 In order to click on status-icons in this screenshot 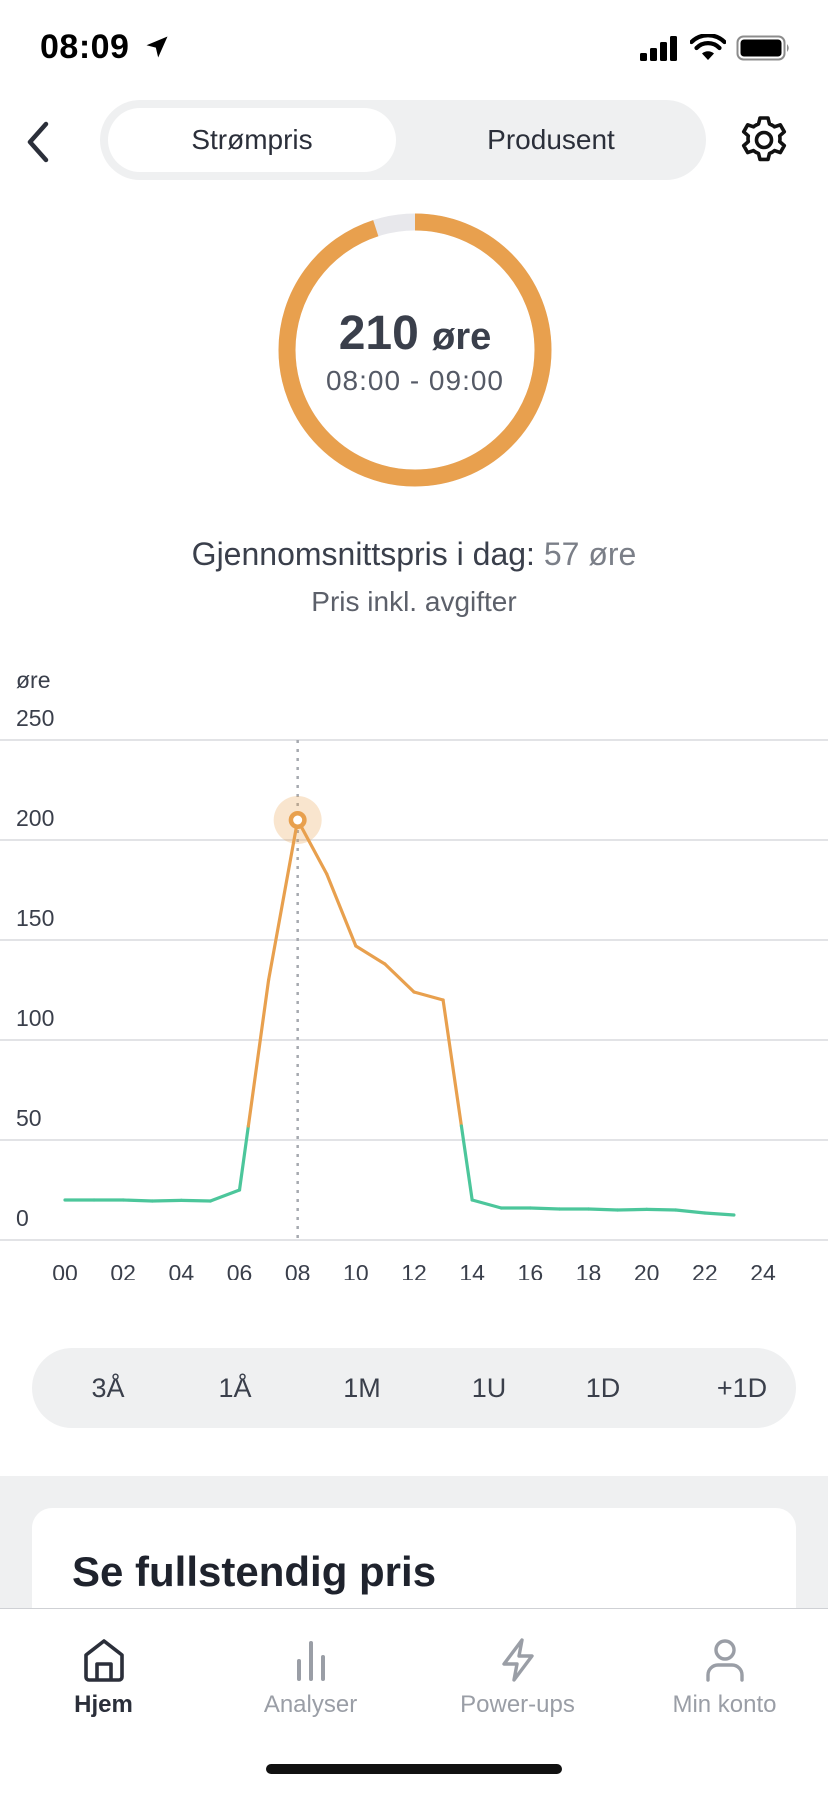, I will do `click(716, 48)`.